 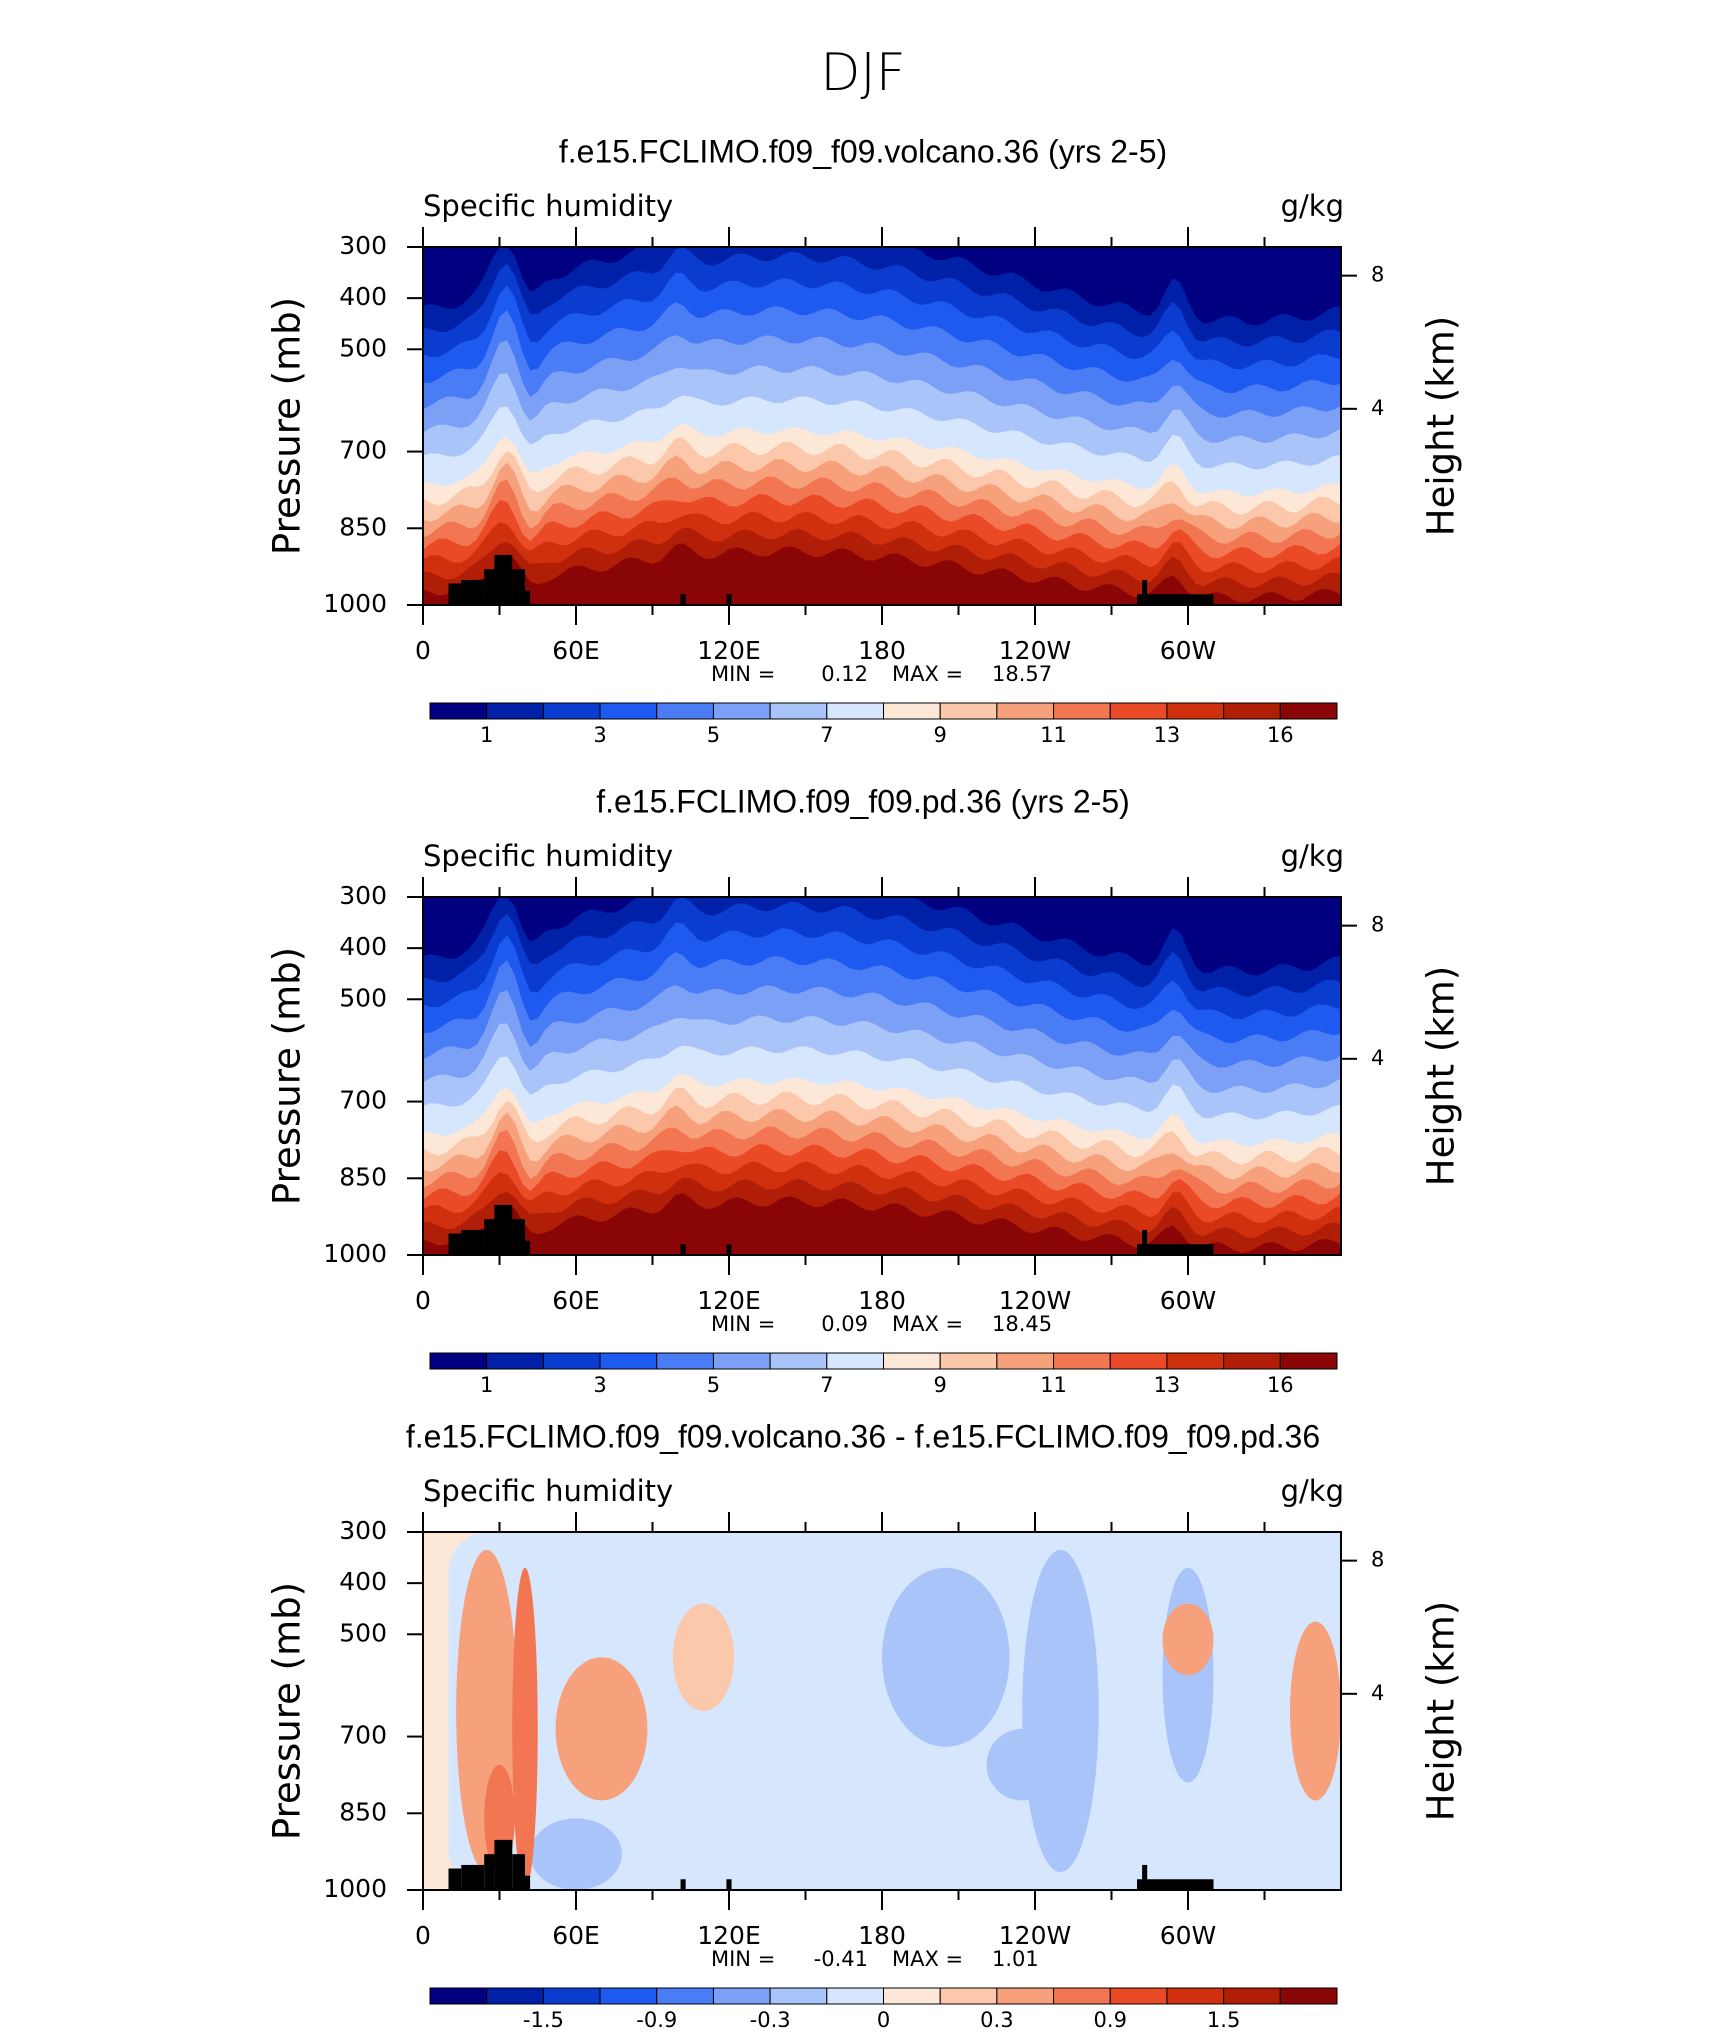 I want to click on variable-label: Specific humidity, so click(x=548, y=1491).